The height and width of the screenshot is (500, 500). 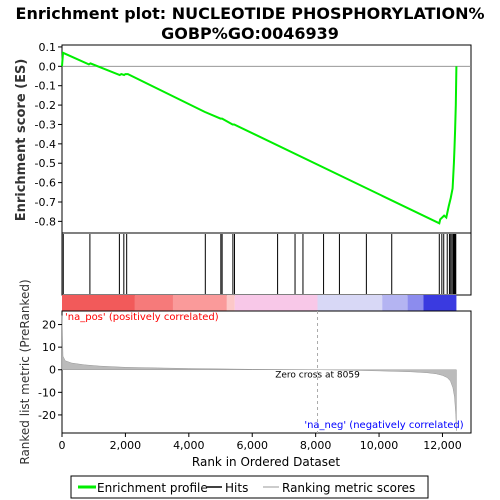 I want to click on es-y-tick-label: -0.3, so click(x=45, y=124).